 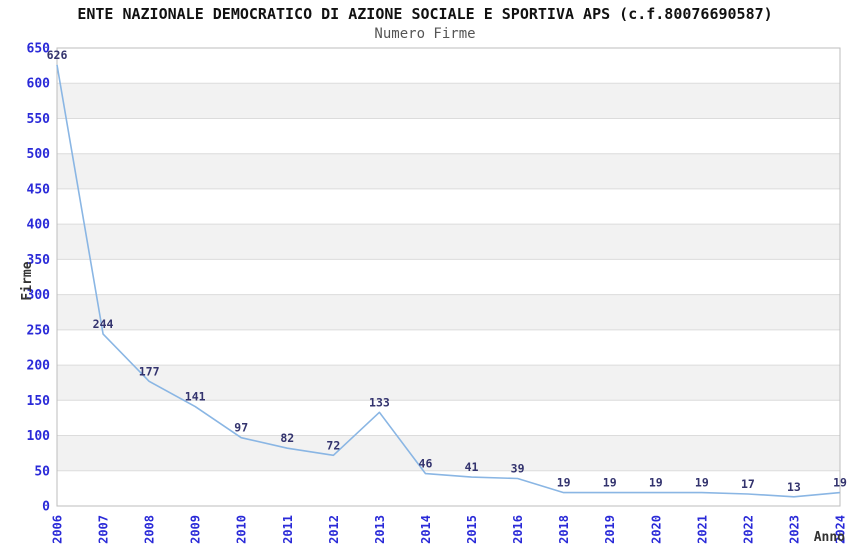 What do you see at coordinates (794, 529) in the screenshot?
I see `x-tick-label: 2023` at bounding box center [794, 529].